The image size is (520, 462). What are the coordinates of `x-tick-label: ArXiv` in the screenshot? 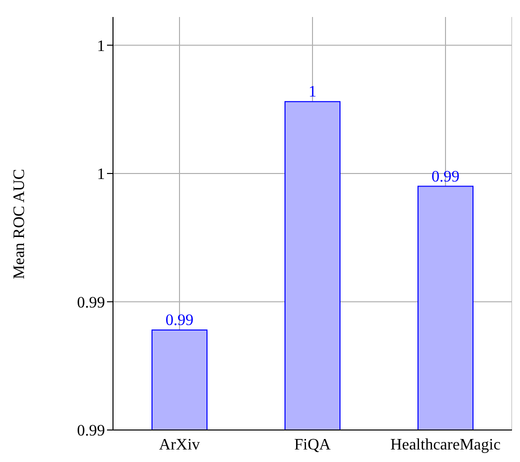 It's located at (179, 445).